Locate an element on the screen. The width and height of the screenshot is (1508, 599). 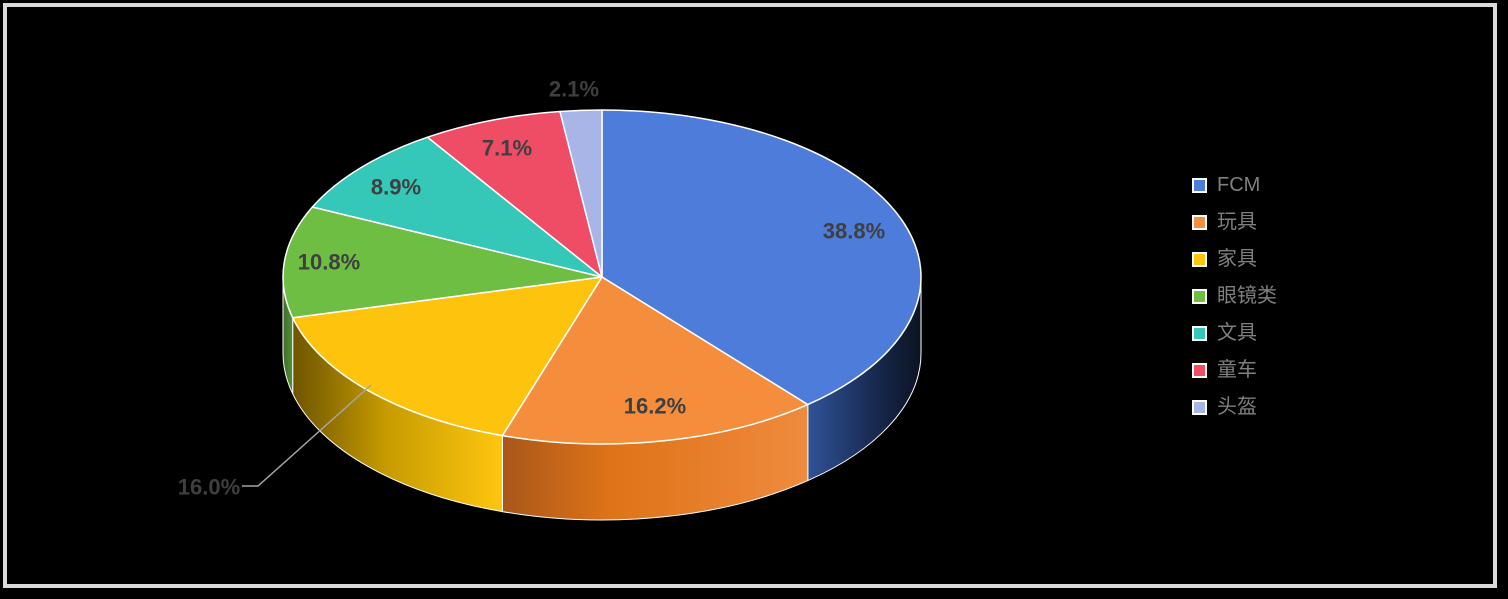
percent-label: 16.0% is located at coordinates (209, 487).